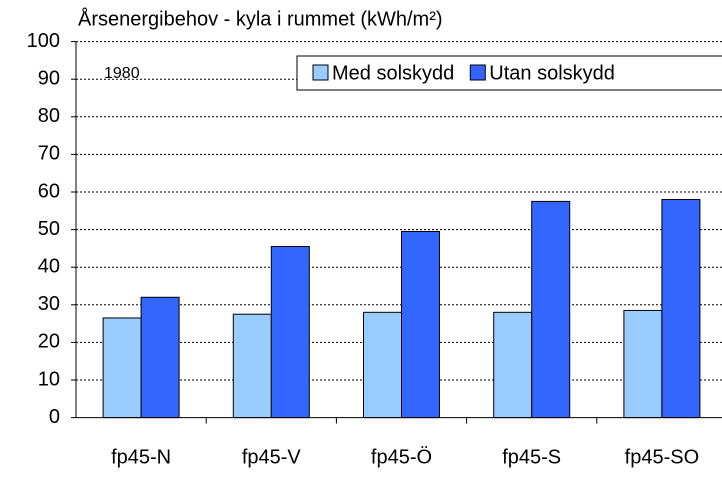 This screenshot has height=479, width=722. Describe the element at coordinates (49, 379) in the screenshot. I see `y-tick-label: 10` at that location.